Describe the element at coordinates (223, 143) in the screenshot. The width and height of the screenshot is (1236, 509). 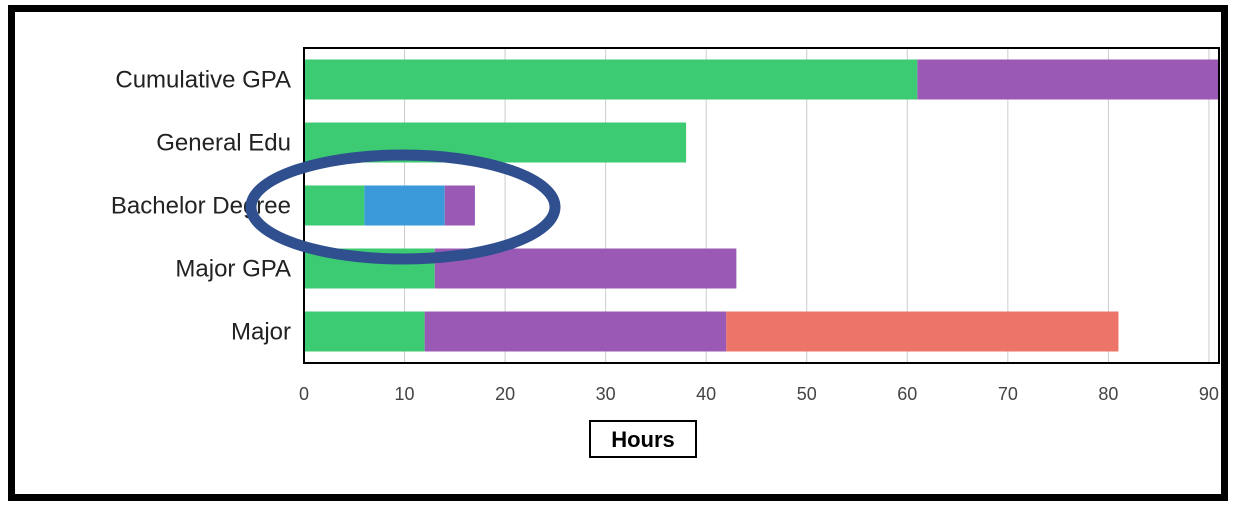
I see `category-label: General Edu` at that location.